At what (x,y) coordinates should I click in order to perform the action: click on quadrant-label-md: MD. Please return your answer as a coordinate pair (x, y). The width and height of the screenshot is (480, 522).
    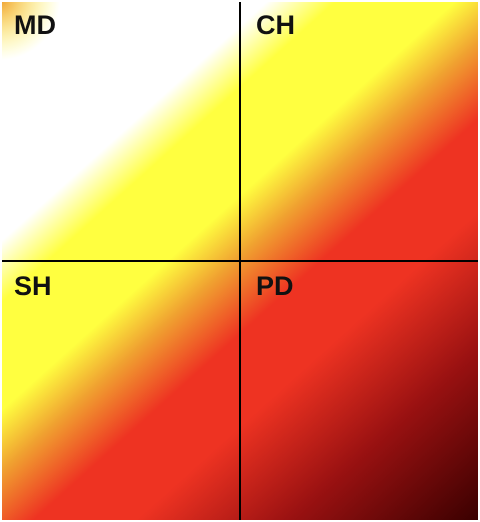
    Looking at the image, I should click on (35, 25).